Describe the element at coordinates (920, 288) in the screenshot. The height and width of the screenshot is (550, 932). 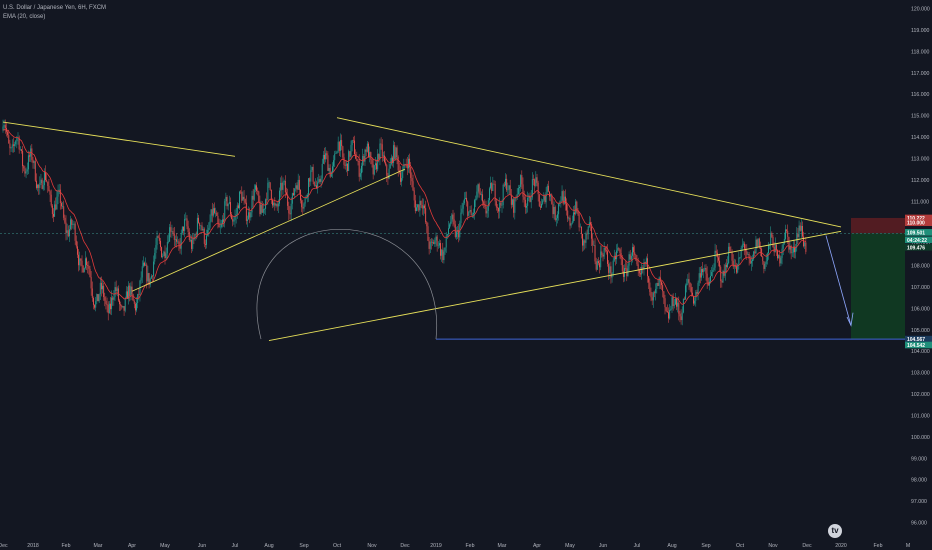
I see `price-tick-label: 107.000` at that location.